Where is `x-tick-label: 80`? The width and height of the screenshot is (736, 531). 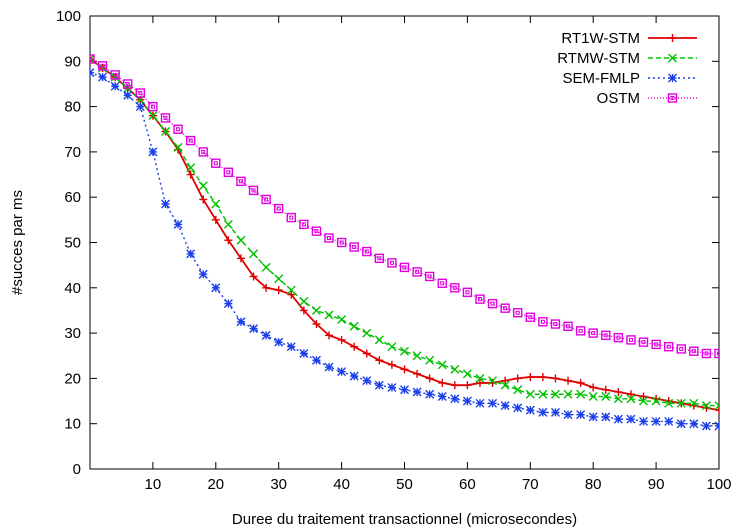 x-tick-label: 80 is located at coordinates (593, 484).